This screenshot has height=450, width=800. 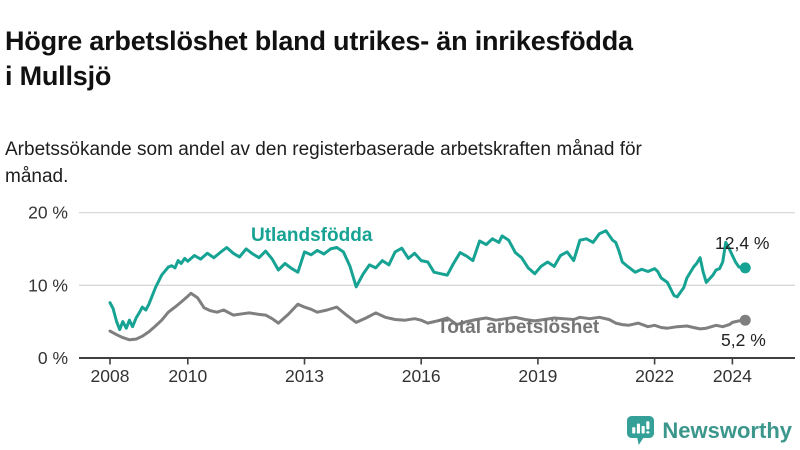 I want to click on newsworthy-bubble-icon, so click(x=641, y=430).